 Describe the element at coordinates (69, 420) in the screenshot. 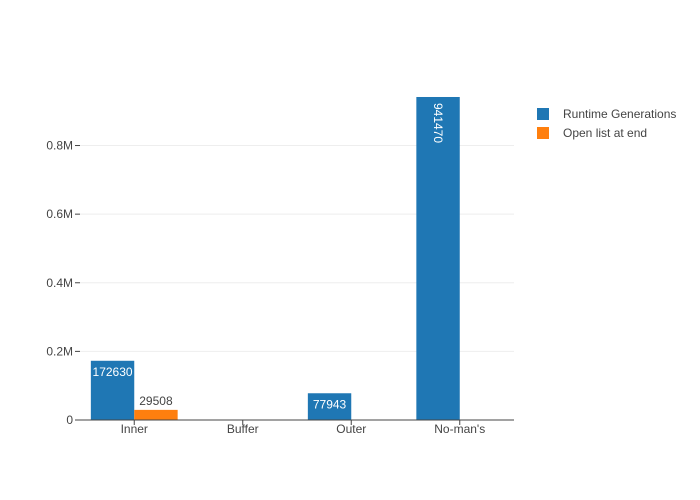

I see `y-tick-label: 0` at that location.